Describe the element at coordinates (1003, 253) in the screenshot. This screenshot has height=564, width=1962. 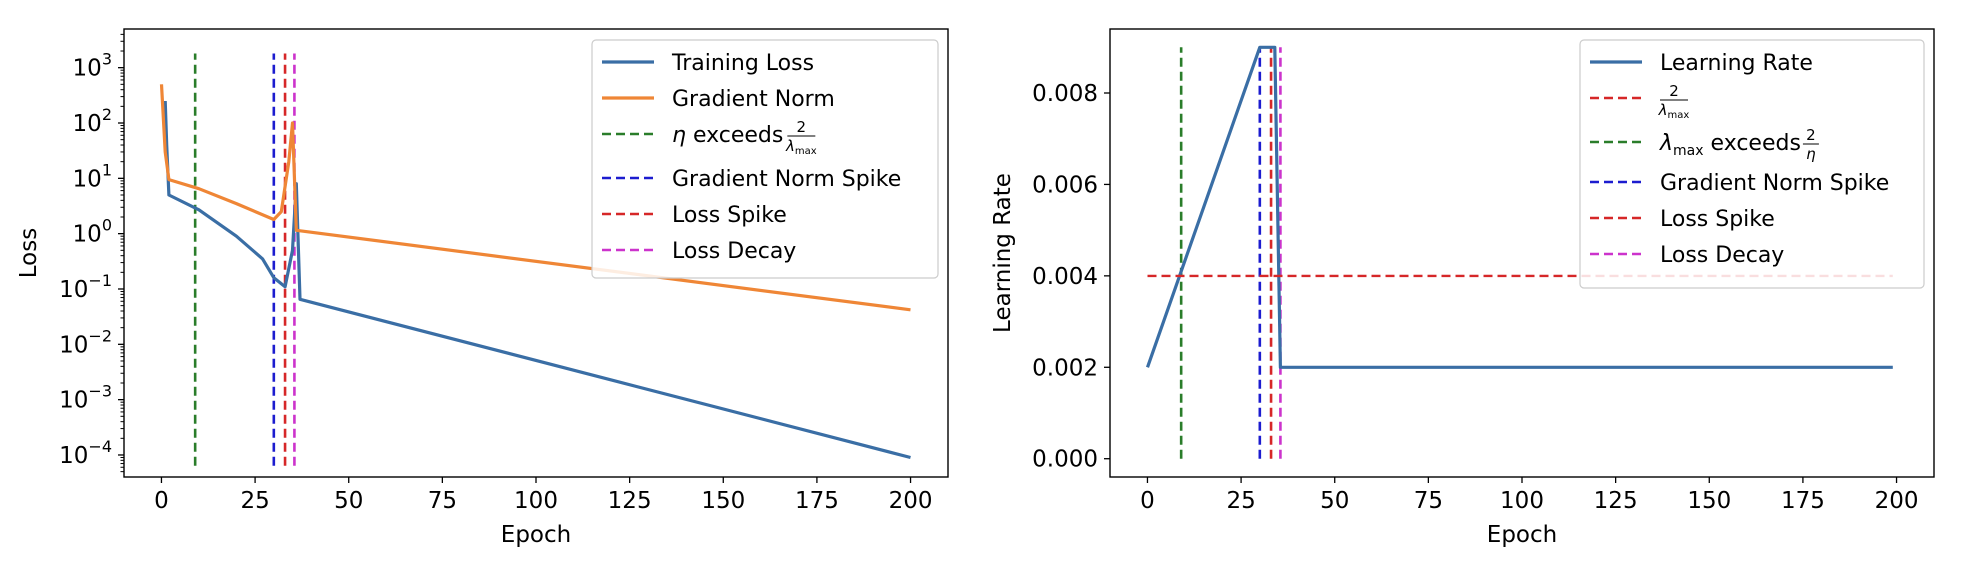
I see `y-axis-label: Learning Rate` at that location.